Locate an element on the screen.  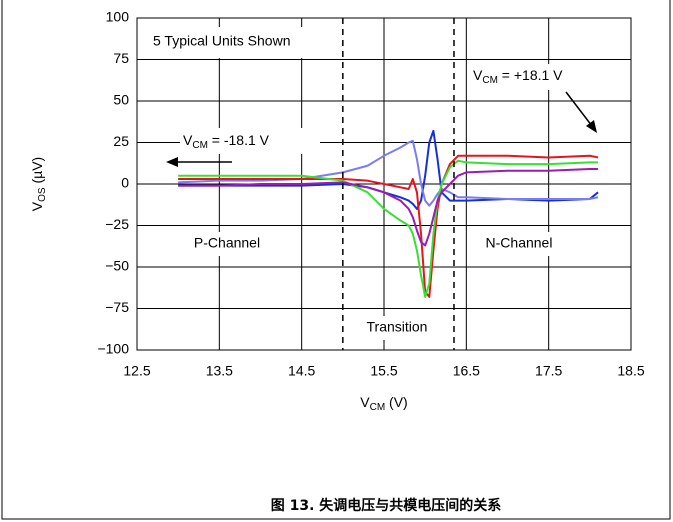
text-part: (µV) is located at coordinates (37, 172).